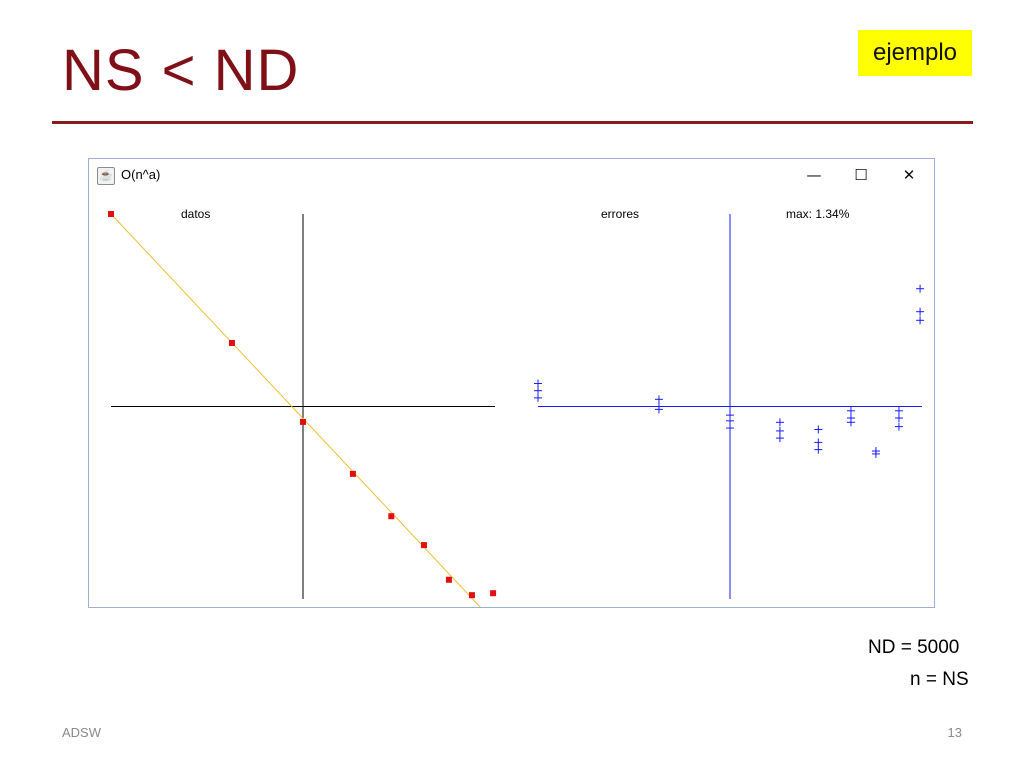  What do you see at coordinates (141, 174) in the screenshot?
I see `window-title: O(n^a)` at bounding box center [141, 174].